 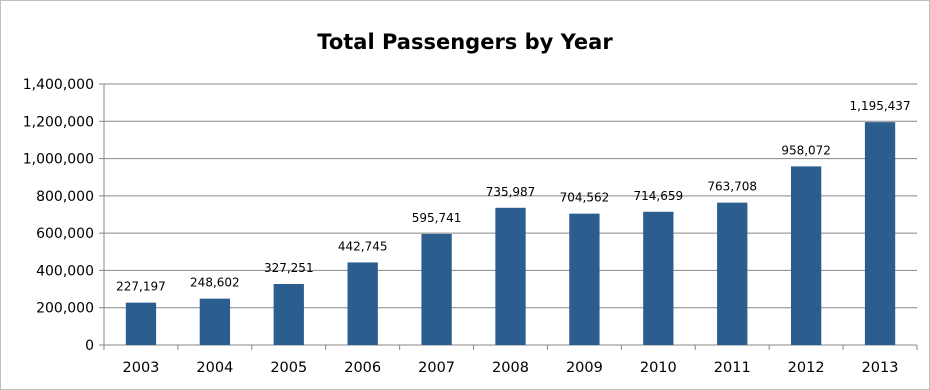 I want to click on x-tick-label-2011: 2011, so click(x=732, y=368).